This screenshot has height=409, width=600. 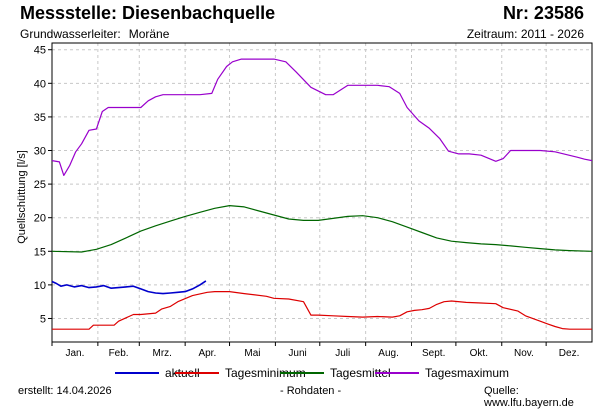 I want to click on y-tick-label: 30, so click(x=40, y=152).